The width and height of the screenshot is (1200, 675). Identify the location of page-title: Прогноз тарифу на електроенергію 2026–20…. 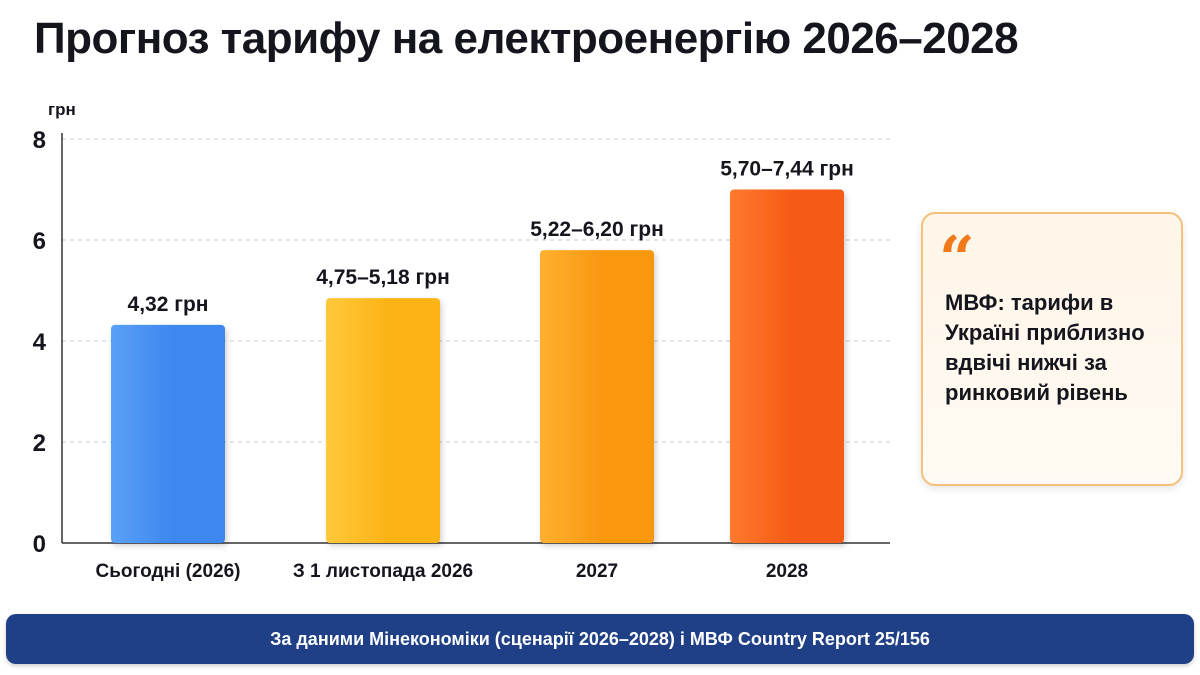
(526, 38).